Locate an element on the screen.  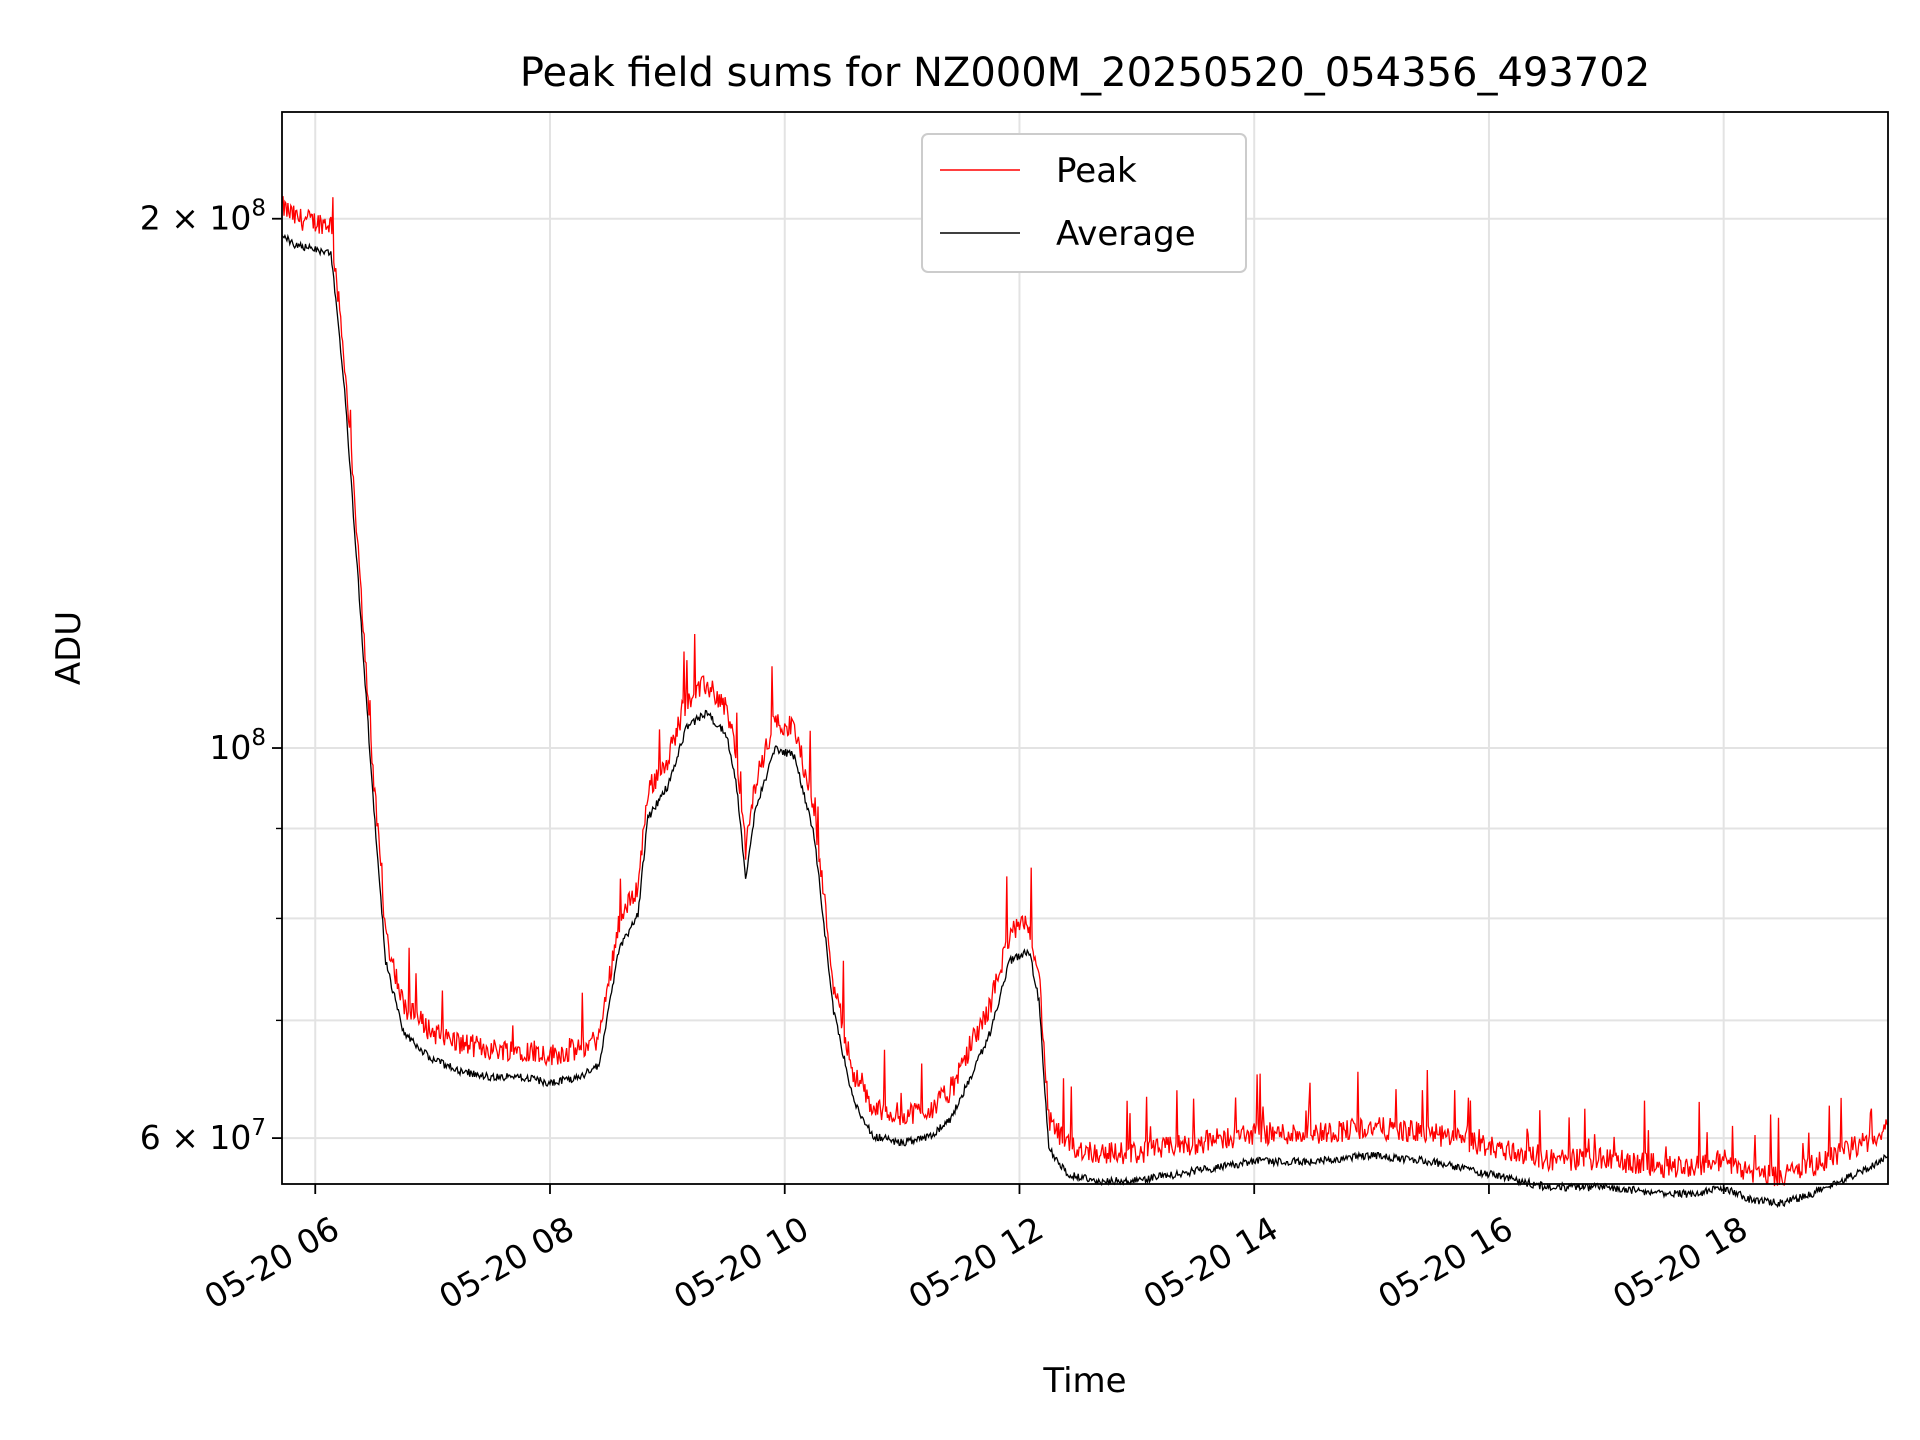
legend-box is located at coordinates (1084, 203).